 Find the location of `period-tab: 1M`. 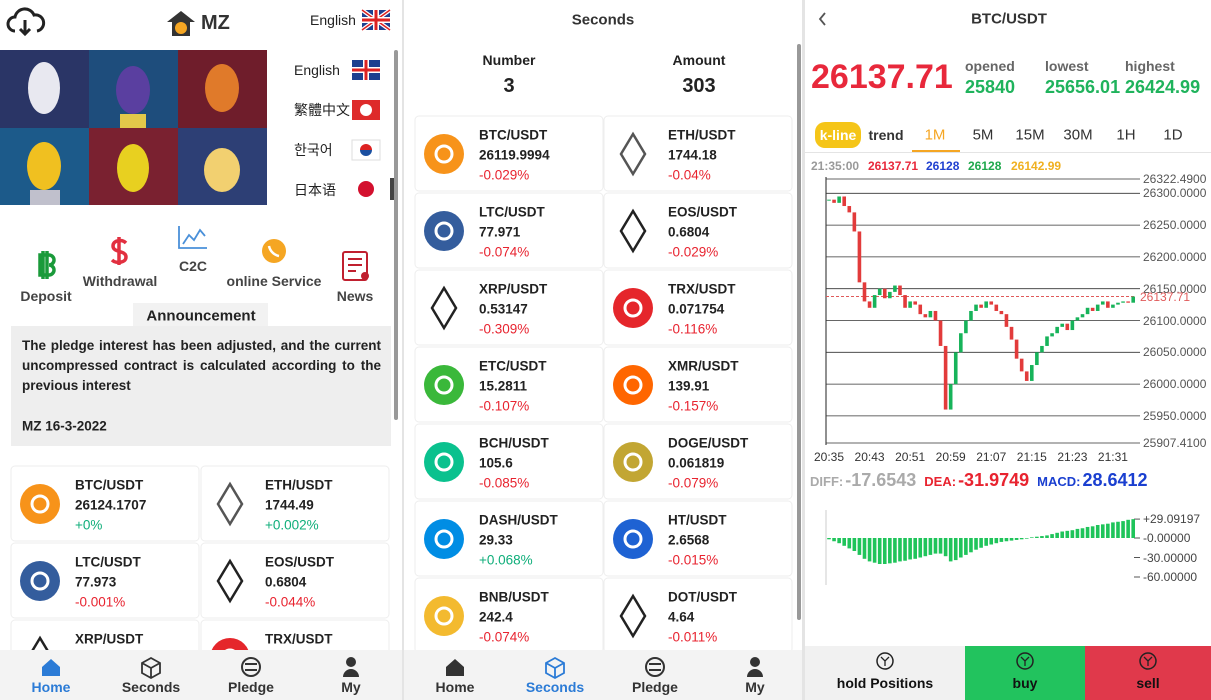

period-tab: 1M is located at coordinates (935, 135).